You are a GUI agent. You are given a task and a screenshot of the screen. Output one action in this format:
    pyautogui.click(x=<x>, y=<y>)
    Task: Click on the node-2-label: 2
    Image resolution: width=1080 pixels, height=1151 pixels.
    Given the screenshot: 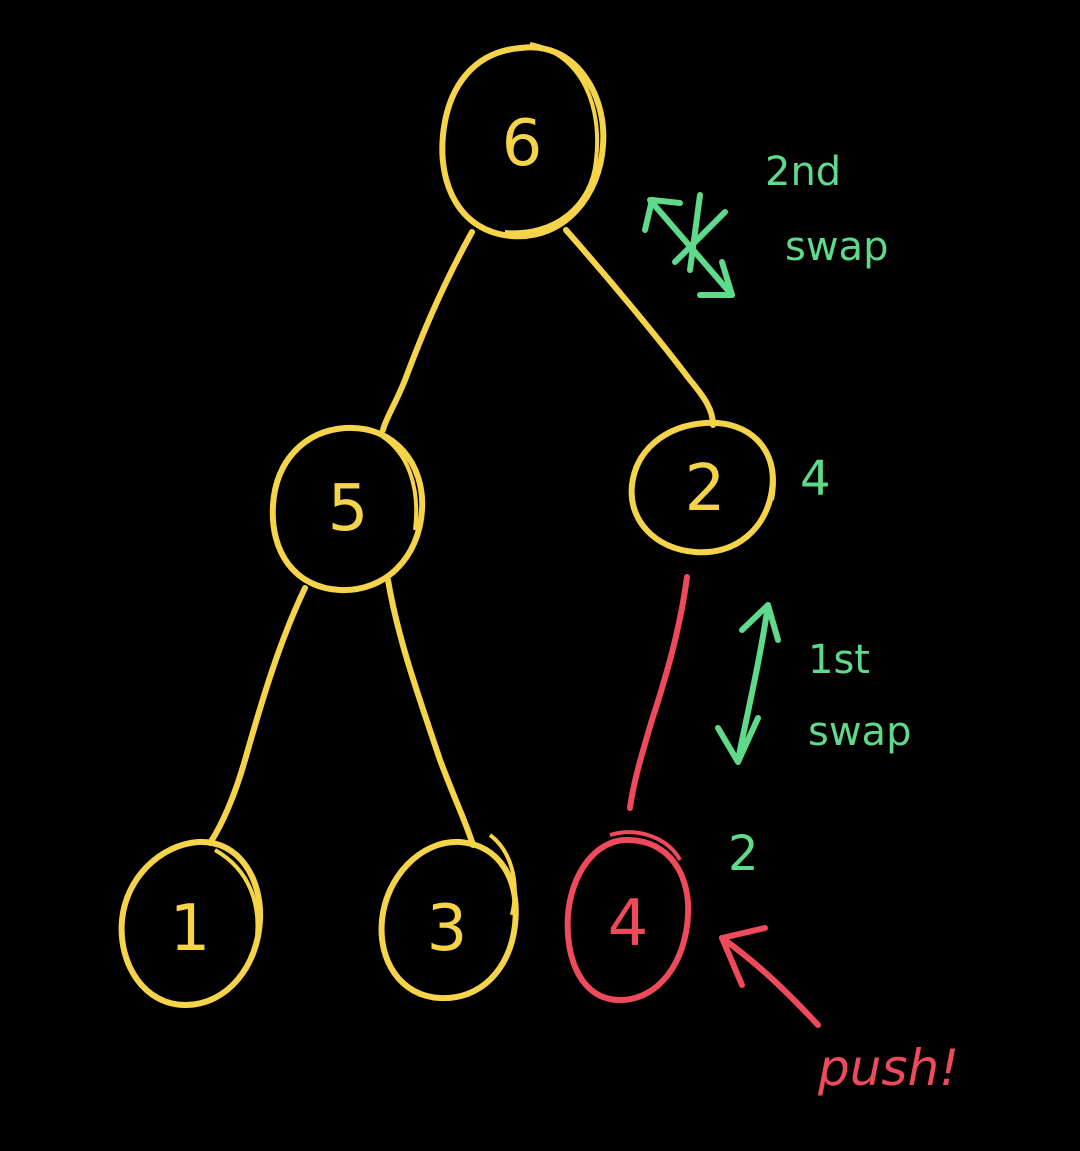 What is the action you would take?
    pyautogui.click(x=705, y=489)
    